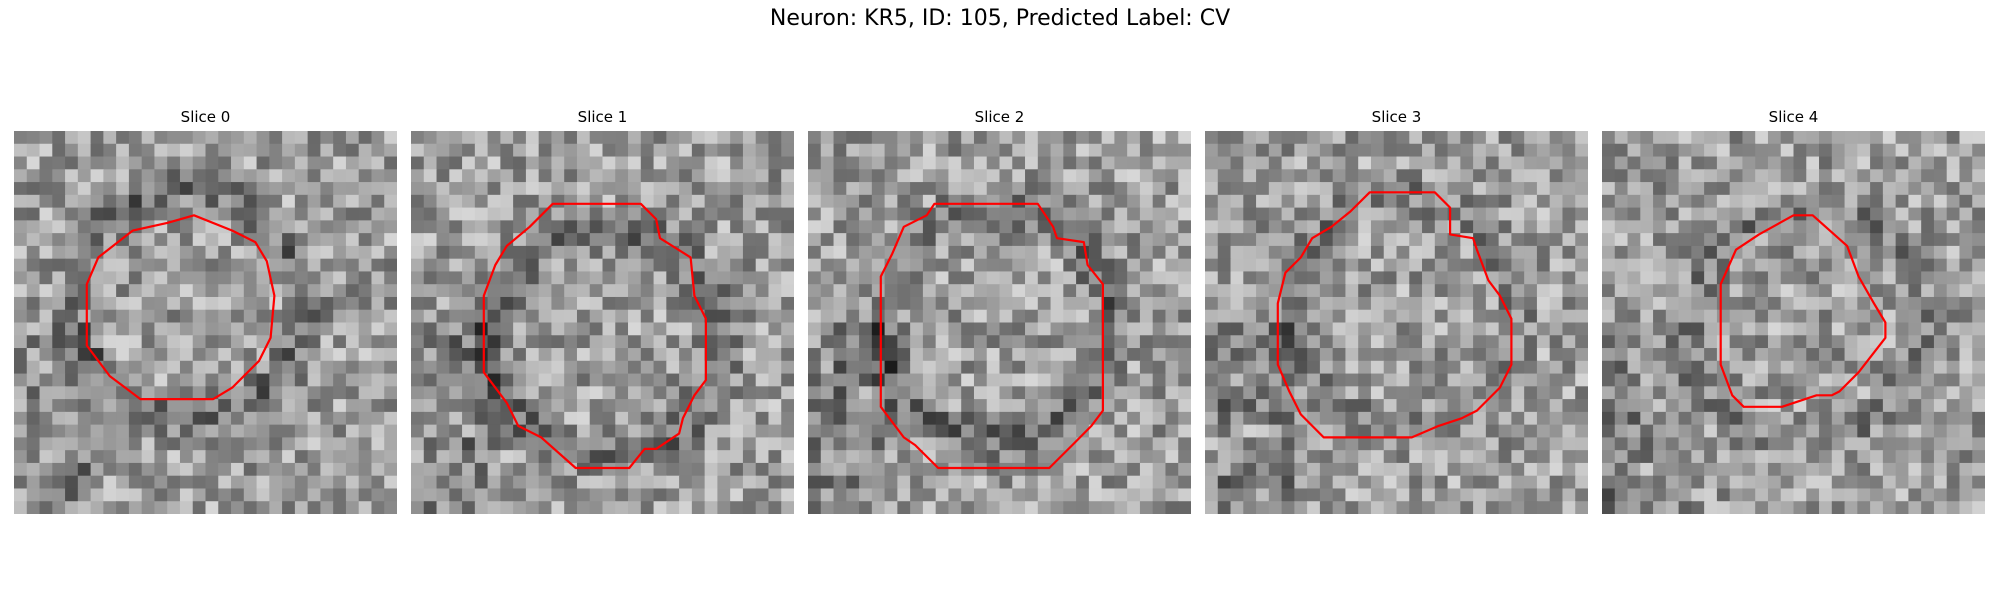 The image size is (2000, 600). I want to click on slice-panel-1: Slice 1, so click(602, 309).